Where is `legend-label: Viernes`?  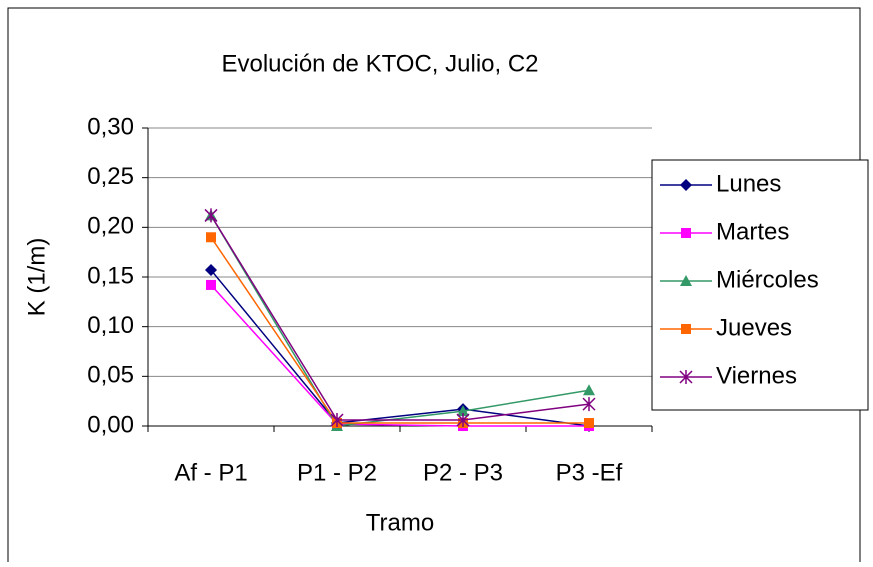 legend-label: Viernes is located at coordinates (756, 375).